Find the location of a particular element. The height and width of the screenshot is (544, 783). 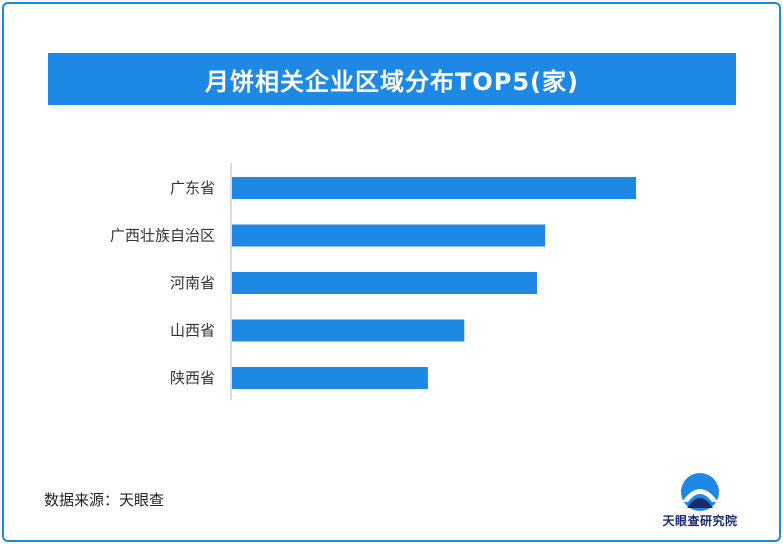

logo-name: 天眼查研究院 is located at coordinates (700, 521).